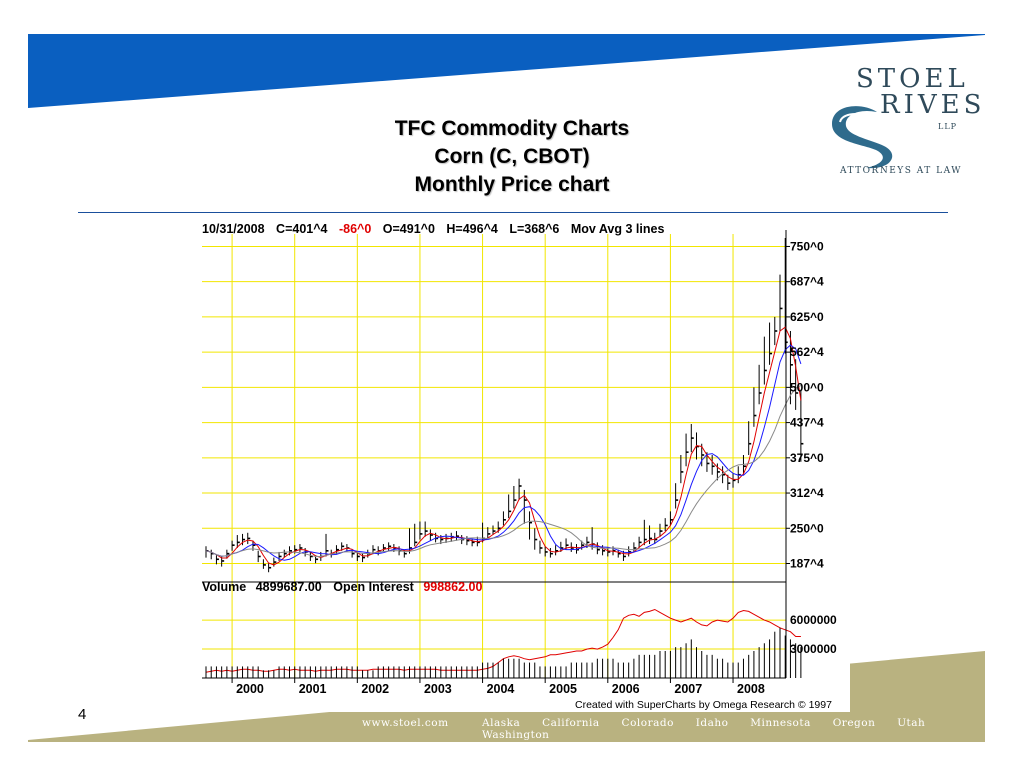 The width and height of the screenshot is (1024, 768). Describe the element at coordinates (901, 124) in the screenshot. I see `stoel-rives-logo: STOEL RIVES LLP ATTORNEYS AT LAW` at that location.